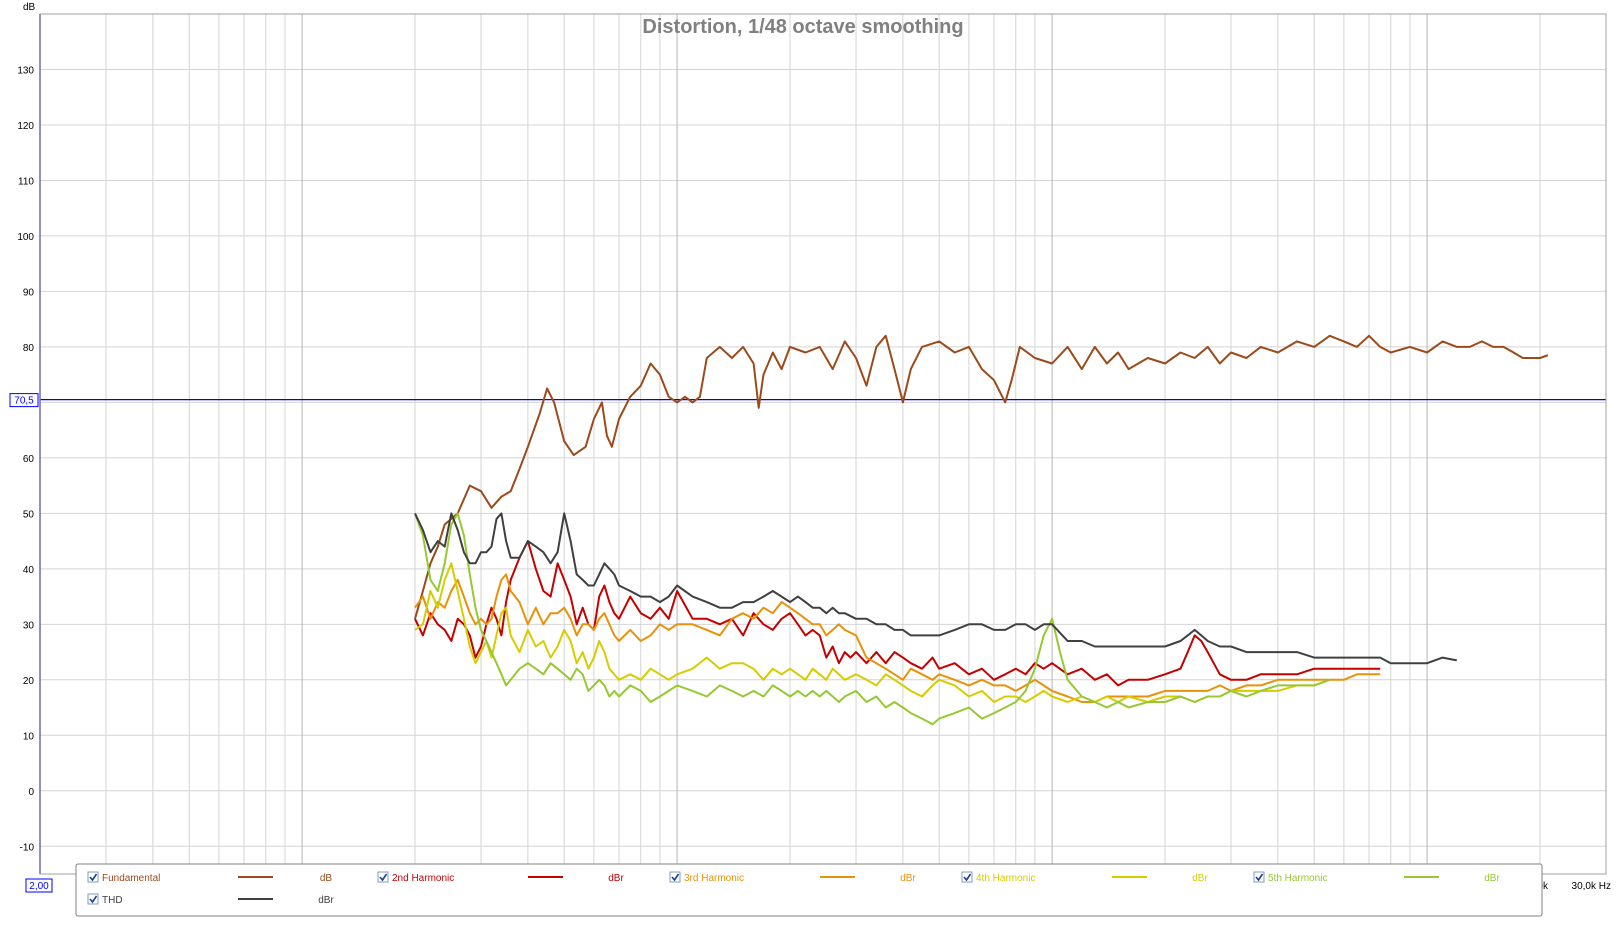  I want to click on series-line-thd, so click(935, 588).